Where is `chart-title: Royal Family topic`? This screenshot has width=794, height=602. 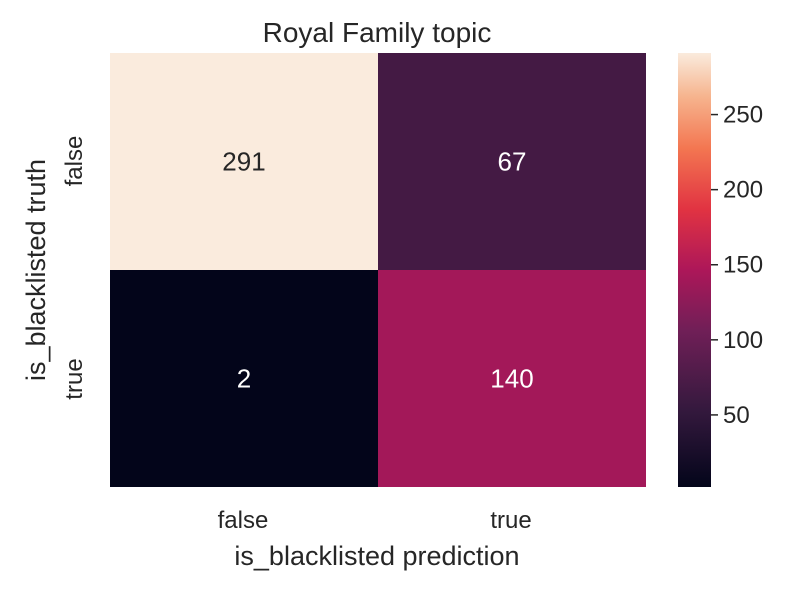
chart-title: Royal Family topic is located at coordinates (377, 32).